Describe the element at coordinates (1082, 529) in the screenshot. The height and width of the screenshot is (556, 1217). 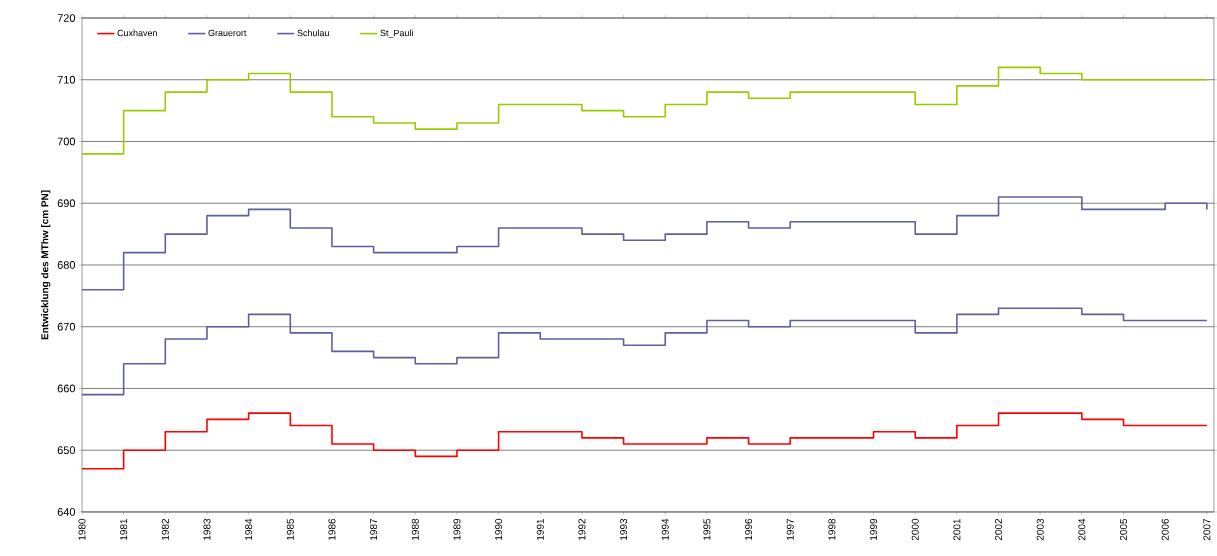
I see `x-tick-label: 2004` at that location.